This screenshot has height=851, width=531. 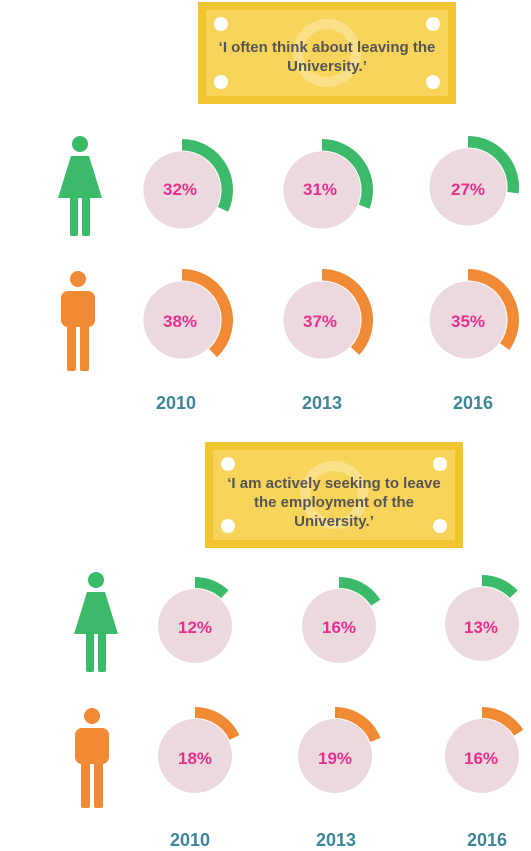 I want to click on data-label: 37%, so click(x=320, y=321).